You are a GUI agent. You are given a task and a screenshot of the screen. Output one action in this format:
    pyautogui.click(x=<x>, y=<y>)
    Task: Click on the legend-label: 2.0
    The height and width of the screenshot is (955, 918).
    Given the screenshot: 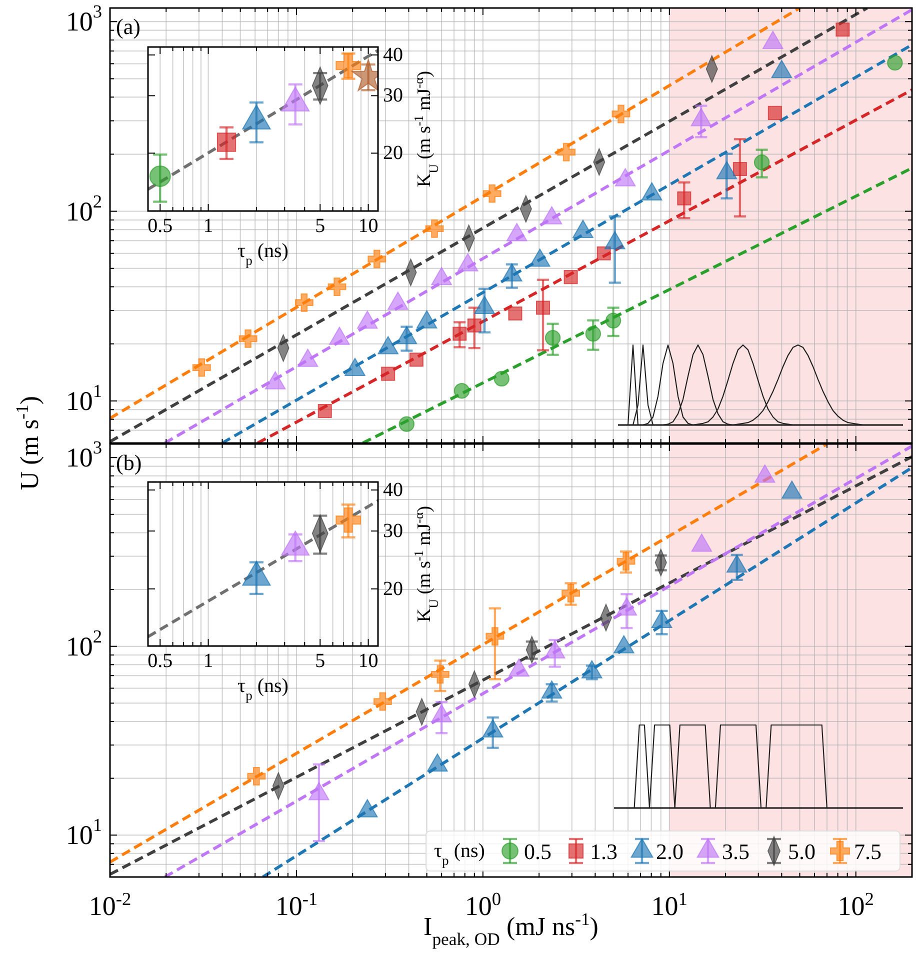 What is the action you would take?
    pyautogui.click(x=670, y=851)
    